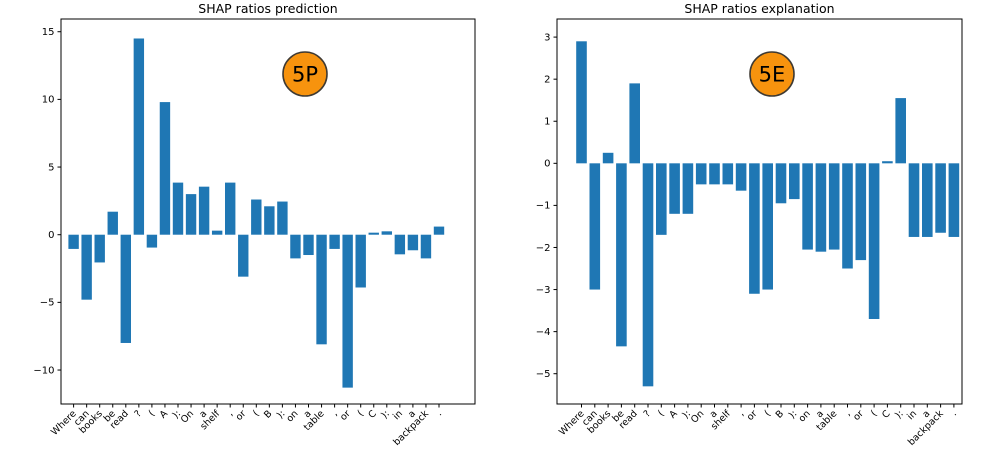 This screenshot has height=465, width=989. What do you see at coordinates (543, 332) in the screenshot?
I see `y-tick-label: −4` at bounding box center [543, 332].